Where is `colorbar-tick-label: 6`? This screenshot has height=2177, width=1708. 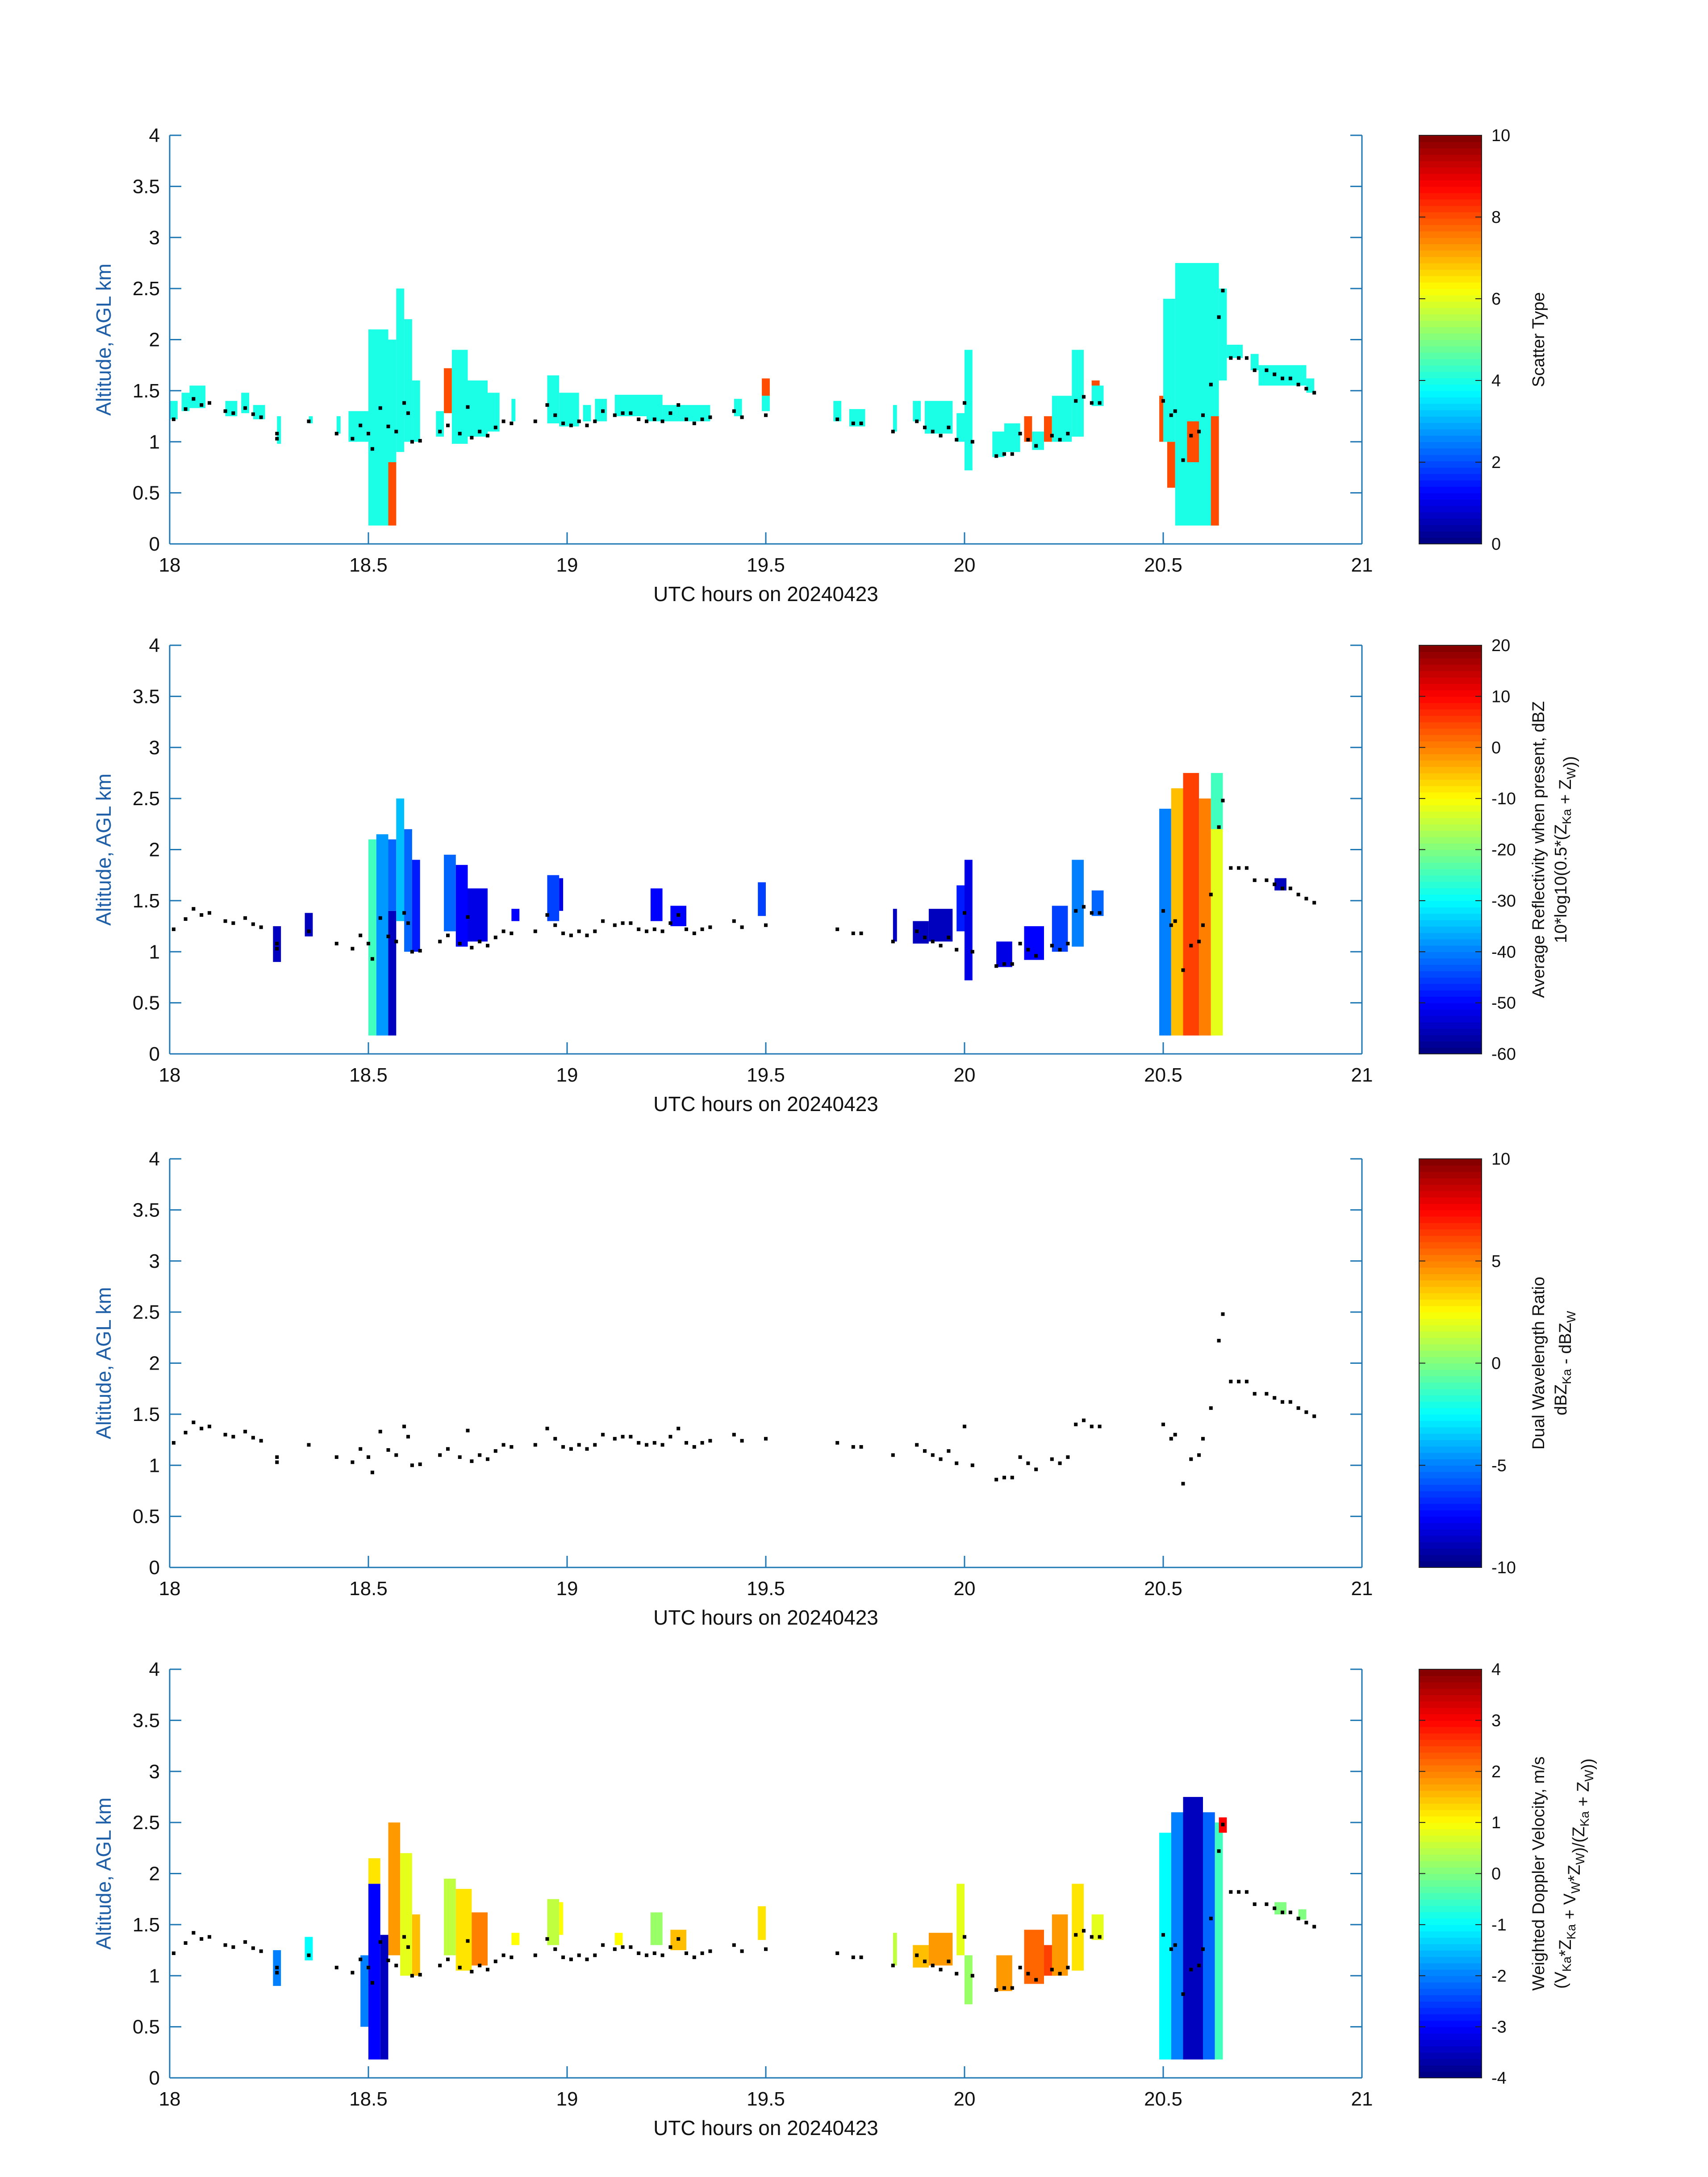
colorbar-tick-label: 6 is located at coordinates (1496, 299).